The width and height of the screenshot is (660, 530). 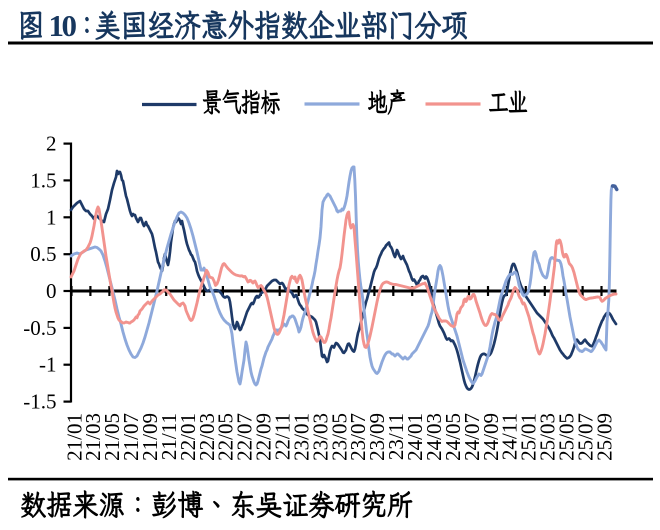 What do you see at coordinates (43, 180) in the screenshot?
I see `svg-text: 1.5` at bounding box center [43, 180].